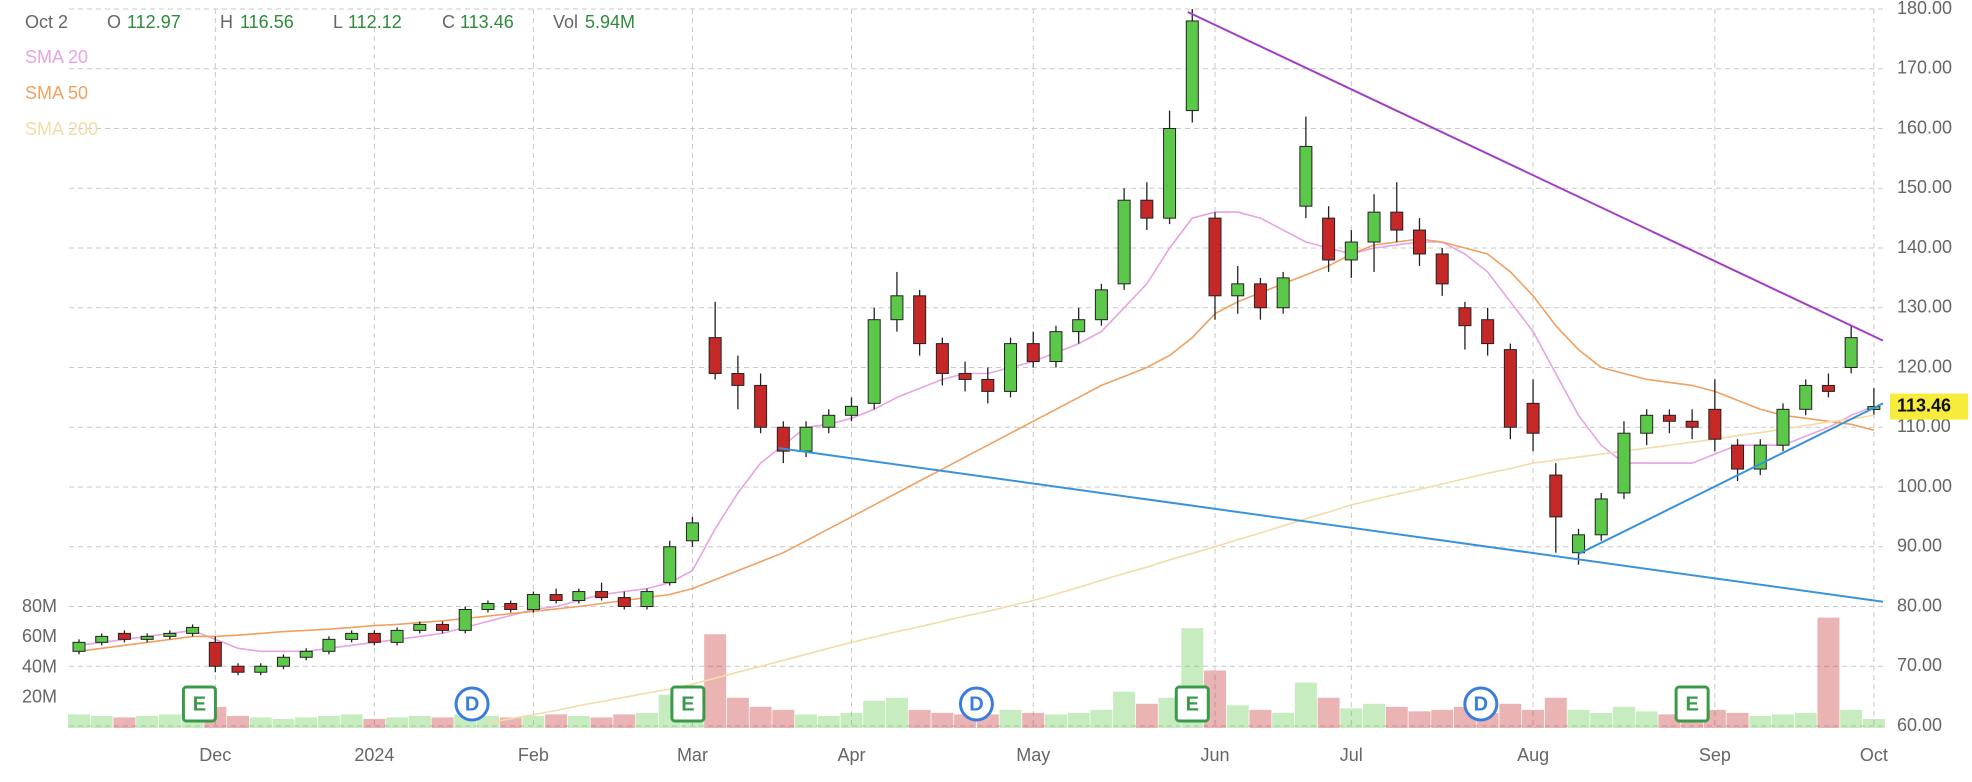 This screenshot has width=1972, height=782. I want to click on volume-tick-label: 40M, so click(39, 666).